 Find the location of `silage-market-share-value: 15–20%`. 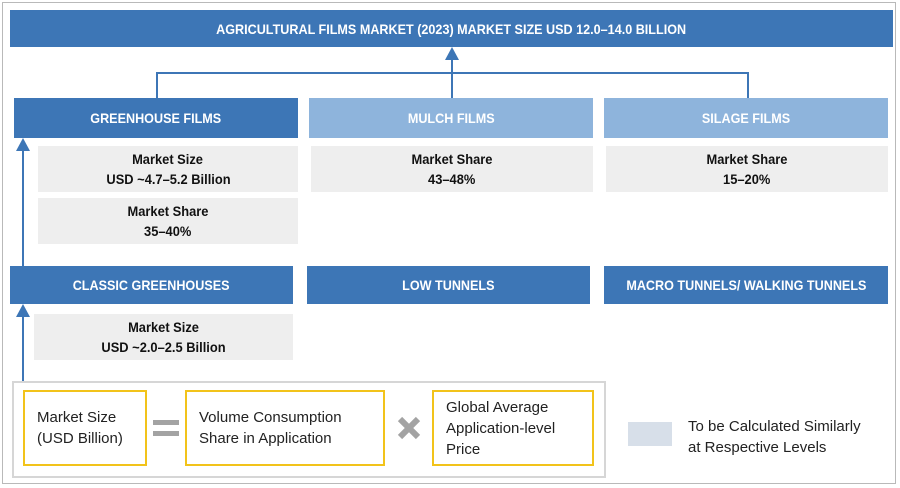

silage-market-share-value: 15–20% is located at coordinates (747, 179).